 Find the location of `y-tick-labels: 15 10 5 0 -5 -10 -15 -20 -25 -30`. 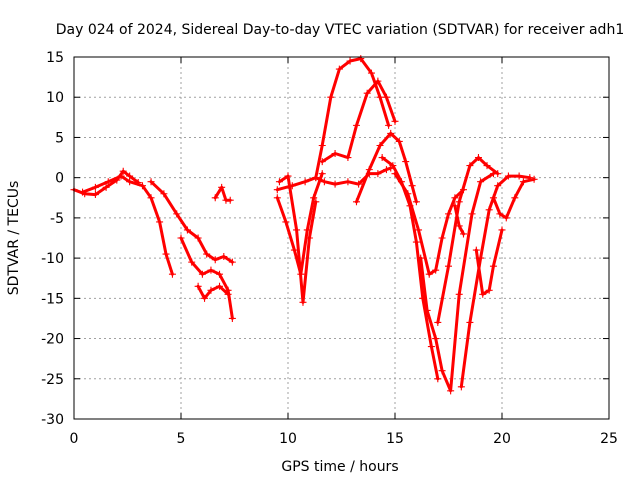

y-tick-labels: 15 10 5 0 -5 -10 -15 -20 -25 -30 is located at coordinates (52, 239).